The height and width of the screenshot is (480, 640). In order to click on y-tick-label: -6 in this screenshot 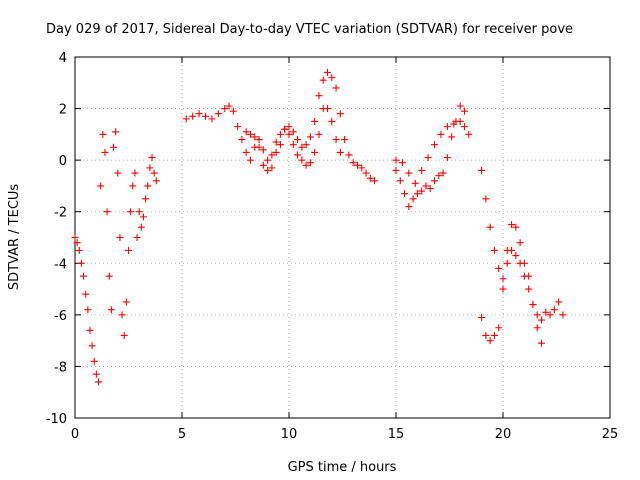, I will do `click(60, 316)`.